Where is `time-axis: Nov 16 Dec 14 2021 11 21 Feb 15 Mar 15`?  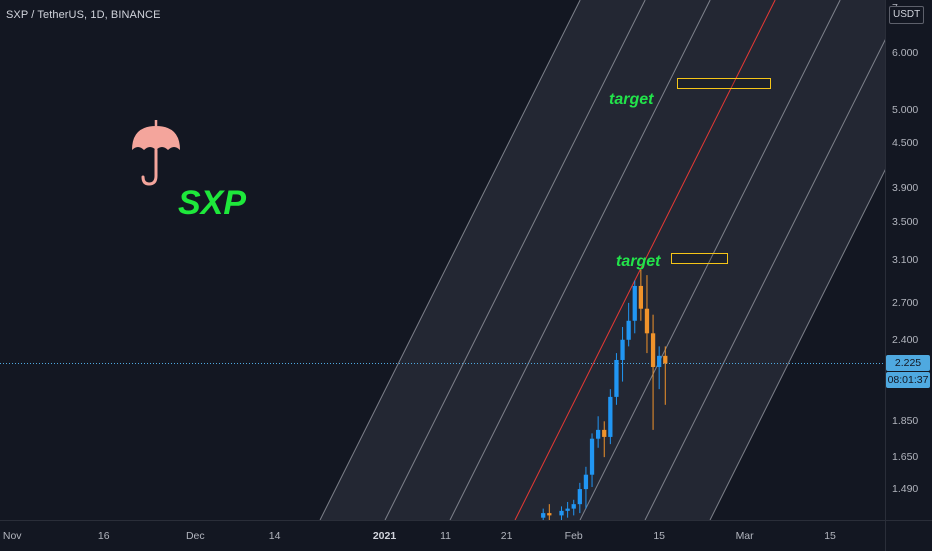
time-axis: Nov 16 Dec 14 2021 11 21 Feb 15 Mar 15 is located at coordinates (442, 535).